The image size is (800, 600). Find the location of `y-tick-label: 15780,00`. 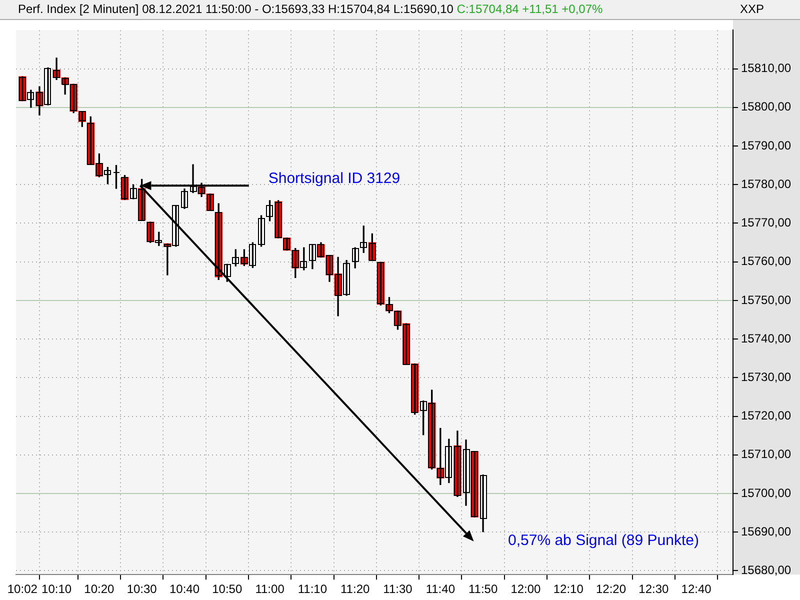

y-tick-label: 15780,00 is located at coordinates (766, 183).